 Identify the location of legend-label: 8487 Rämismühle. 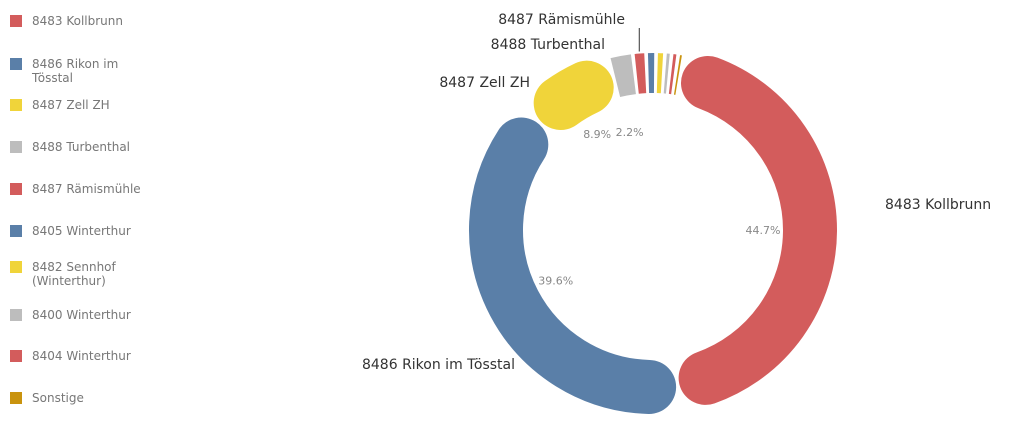
(86, 189).